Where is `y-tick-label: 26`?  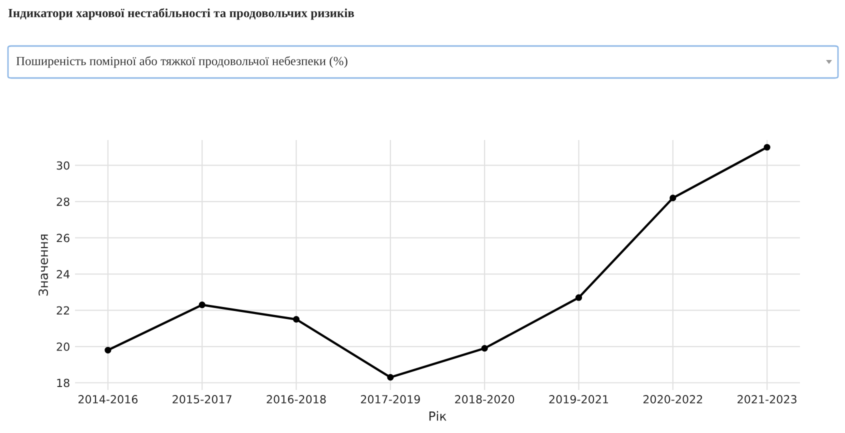 y-tick-label: 26 is located at coordinates (63, 238).